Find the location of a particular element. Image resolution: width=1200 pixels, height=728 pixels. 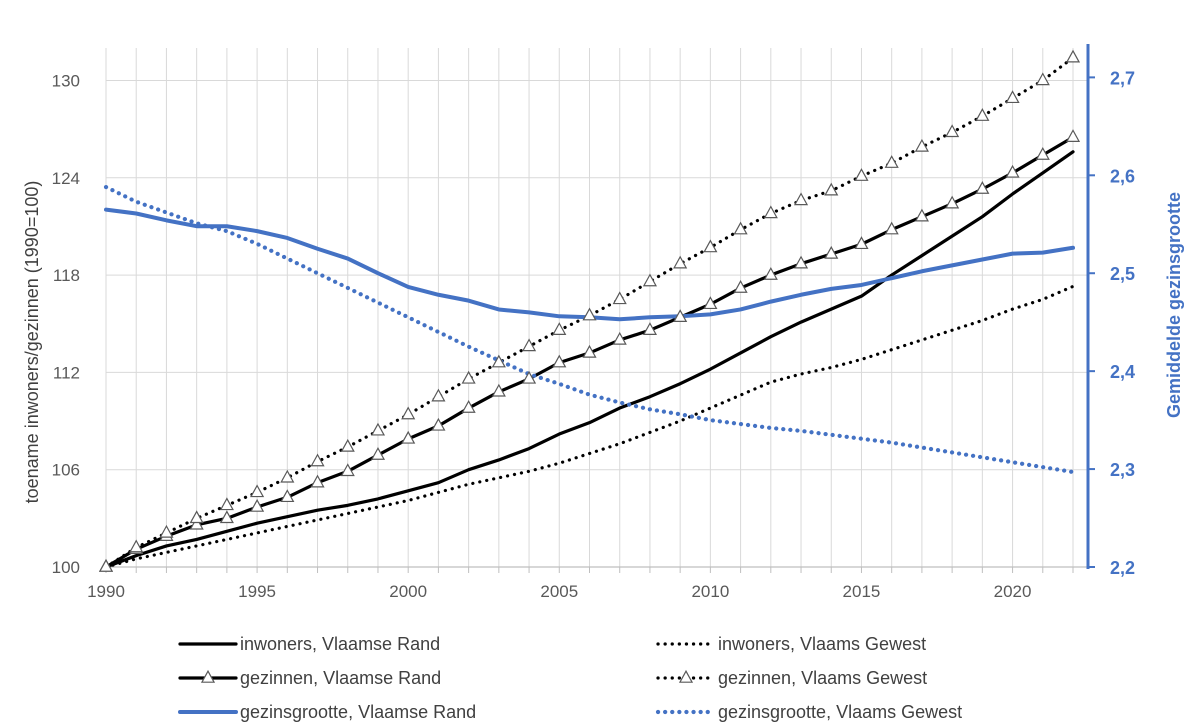

y-tick-label: 124 is located at coordinates (66, 178).